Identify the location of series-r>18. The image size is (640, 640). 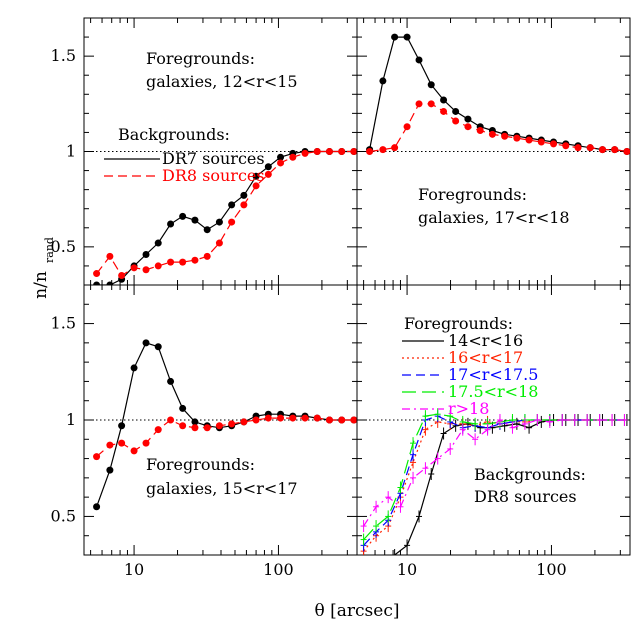
(494, 473).